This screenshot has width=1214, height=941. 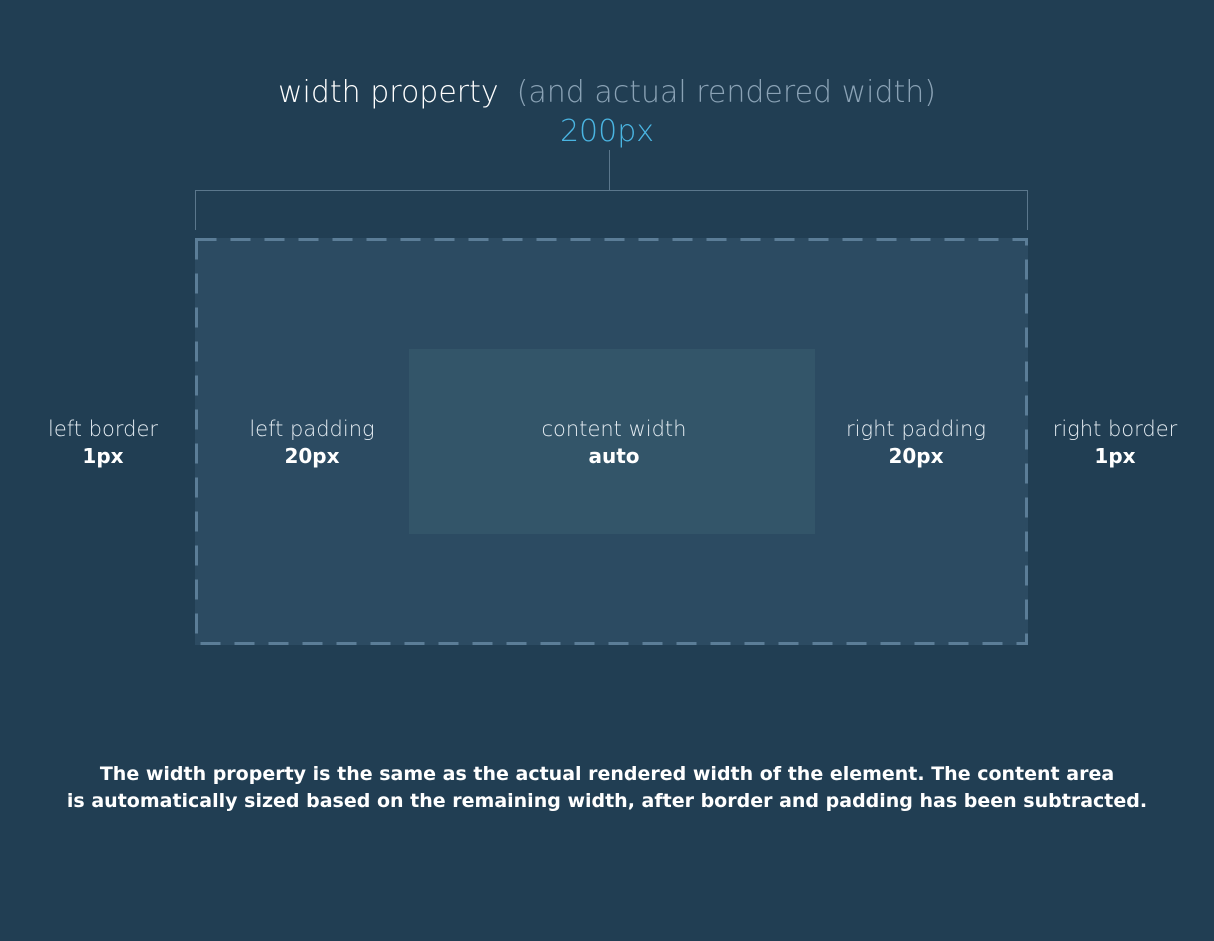 What do you see at coordinates (916, 456) in the screenshot?
I see `right-padding-value: 20px` at bounding box center [916, 456].